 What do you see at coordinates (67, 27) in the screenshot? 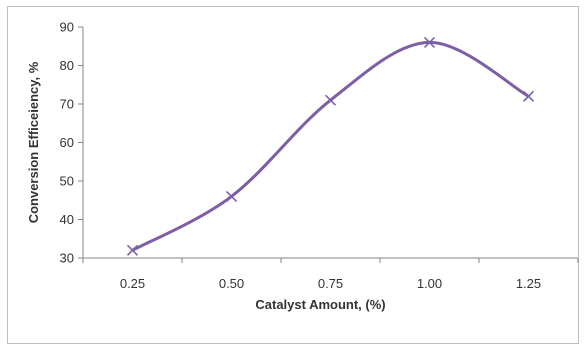
I see `y-tick-label: 90` at bounding box center [67, 27].